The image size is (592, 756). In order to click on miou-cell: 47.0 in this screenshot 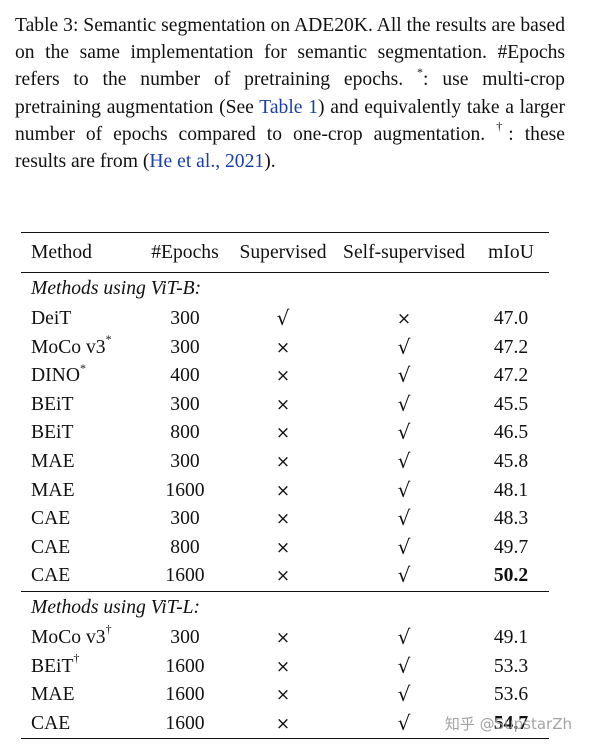, I will do `click(511, 318)`.